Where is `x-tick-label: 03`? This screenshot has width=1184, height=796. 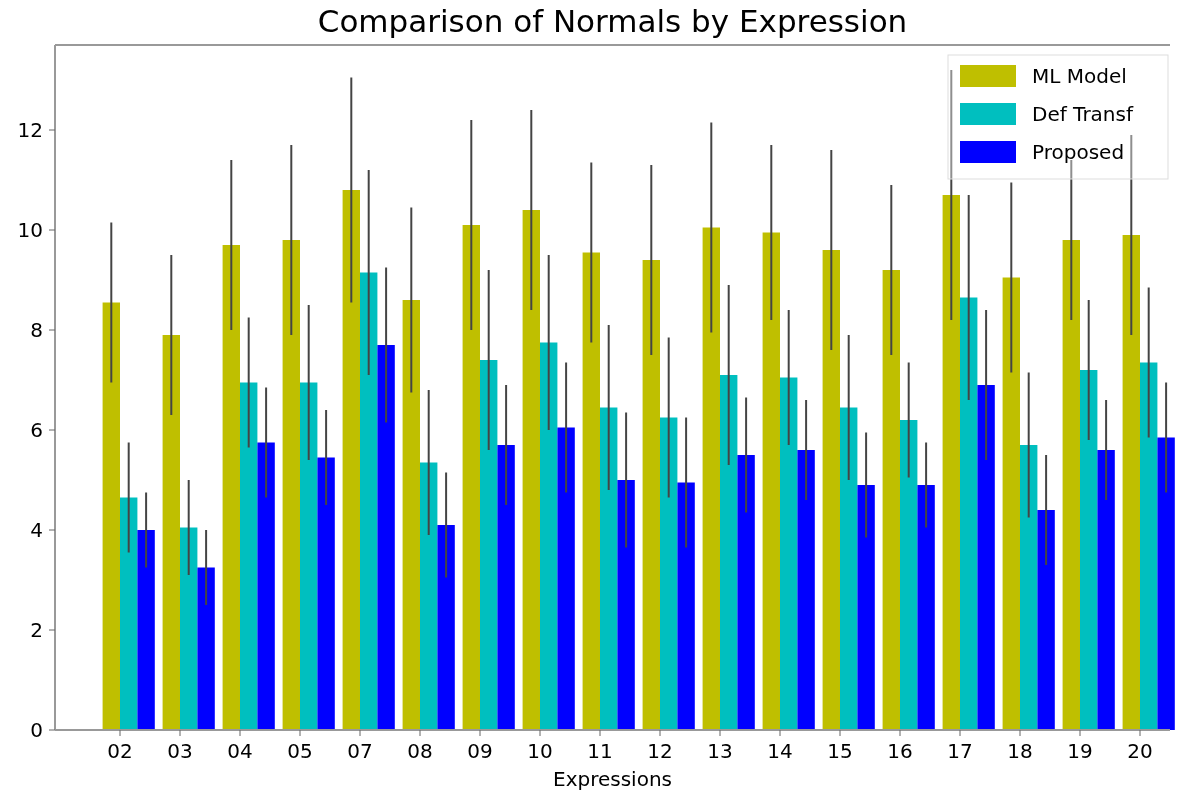
x-tick-label: 03 is located at coordinates (180, 751).